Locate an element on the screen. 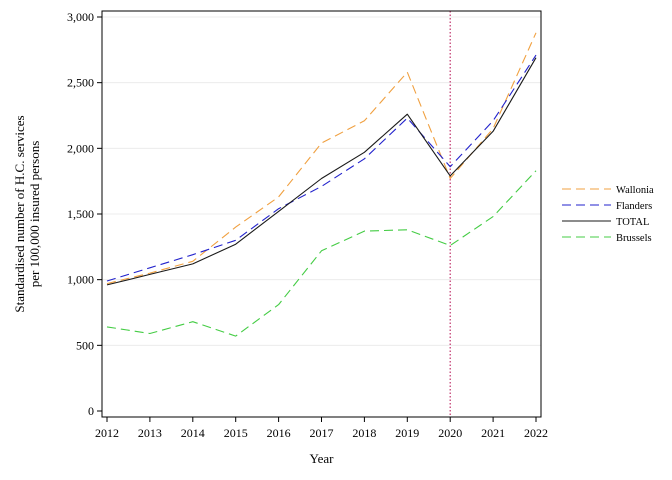 Image resolution: width=672 pixels, height=480 pixels. y-tick-label: 3,000 is located at coordinates (80, 17).